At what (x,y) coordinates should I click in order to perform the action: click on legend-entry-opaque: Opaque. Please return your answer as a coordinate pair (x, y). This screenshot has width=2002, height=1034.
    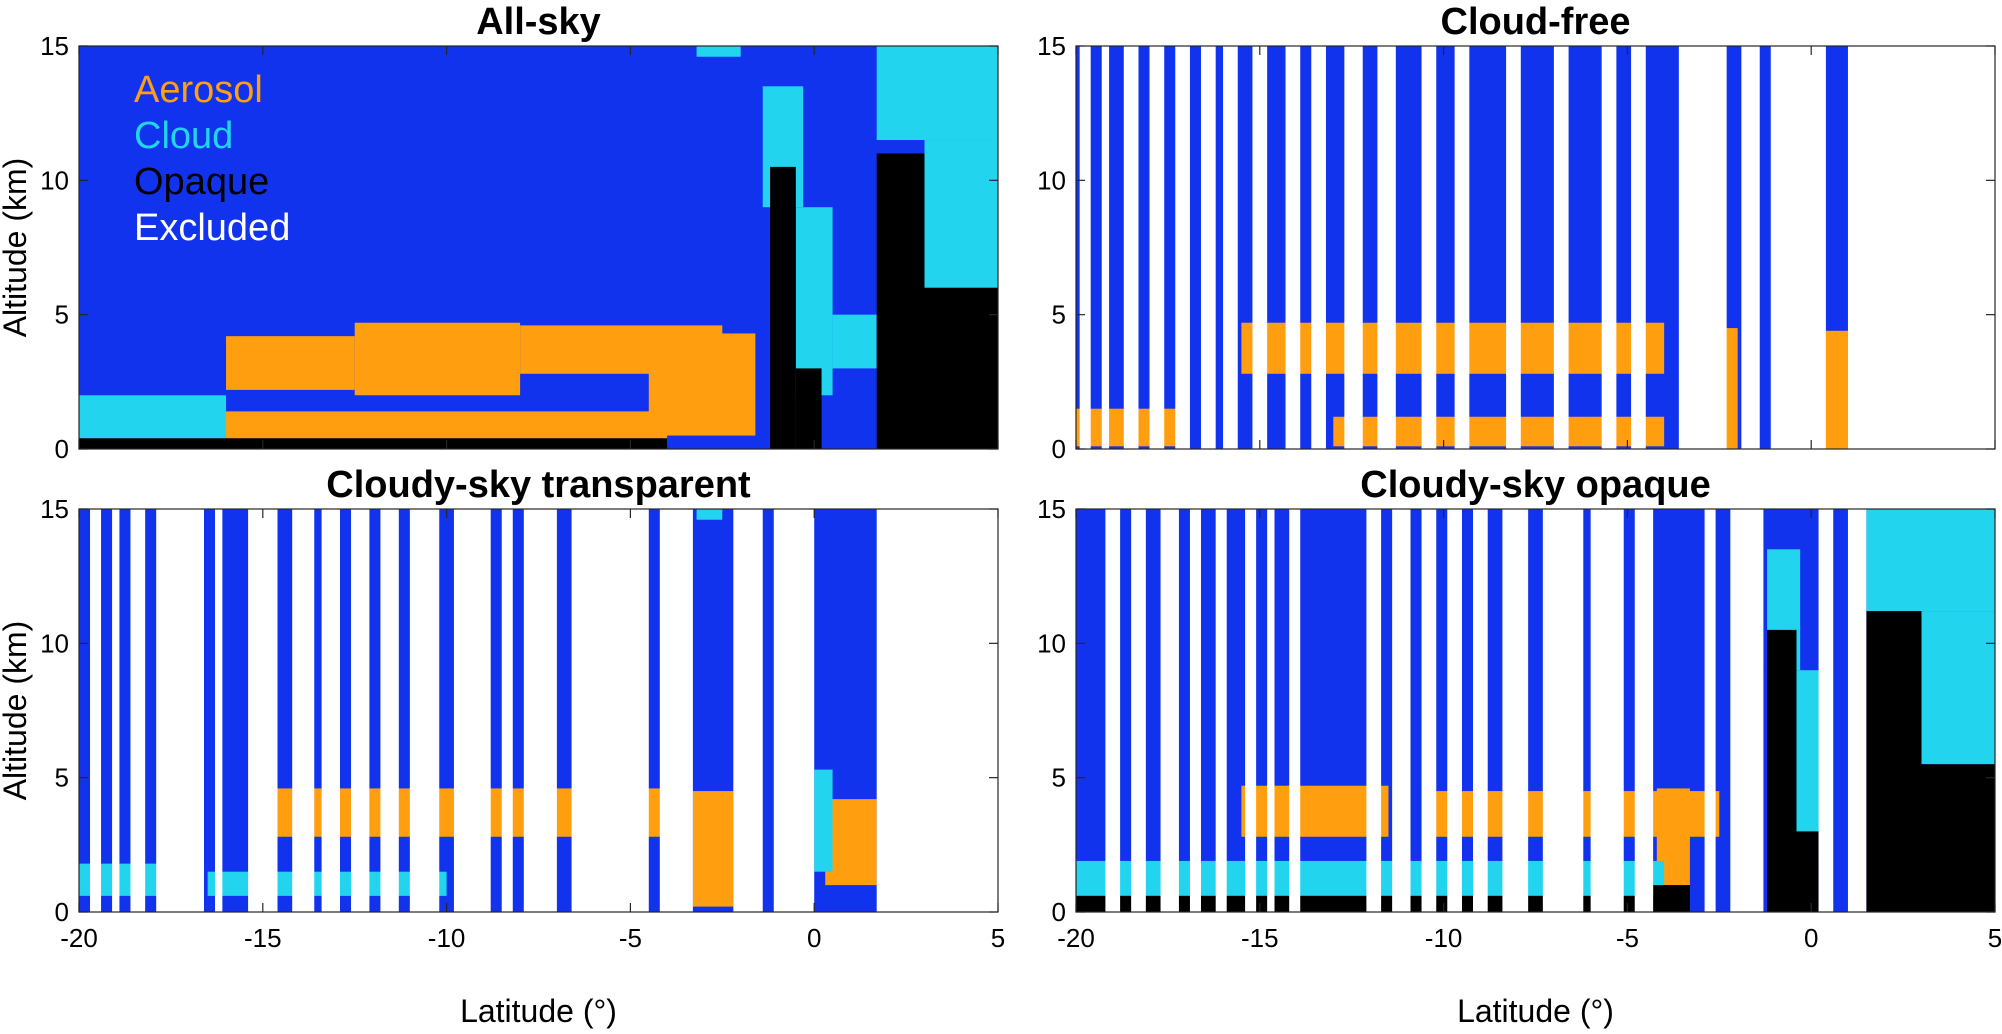
    Looking at the image, I should click on (201, 182).